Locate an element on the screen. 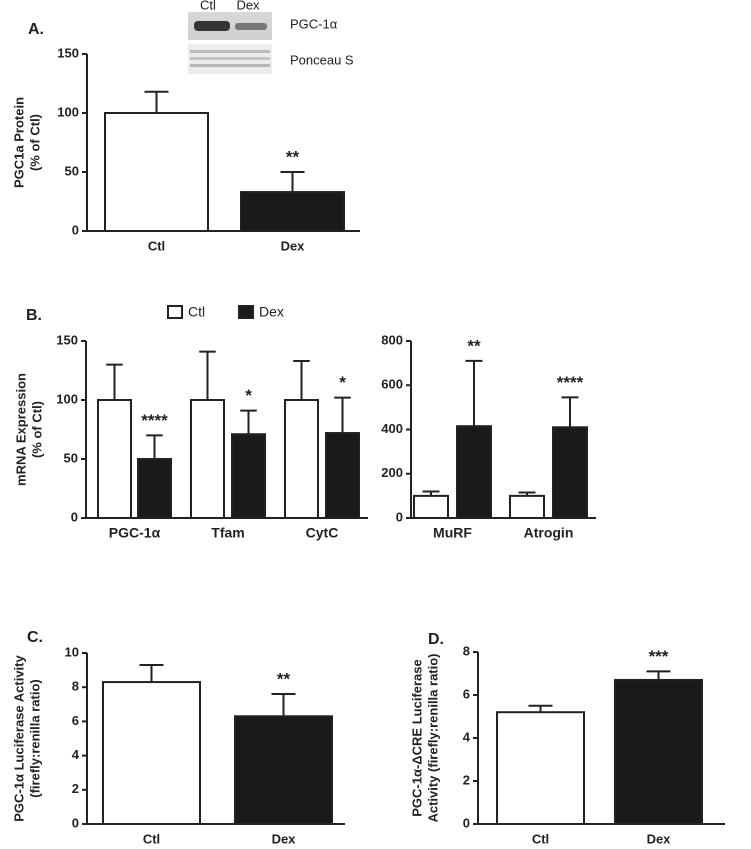 Image resolution: width=751 pixels, height=849 pixels. blot-image is located at coordinates (230, 43).